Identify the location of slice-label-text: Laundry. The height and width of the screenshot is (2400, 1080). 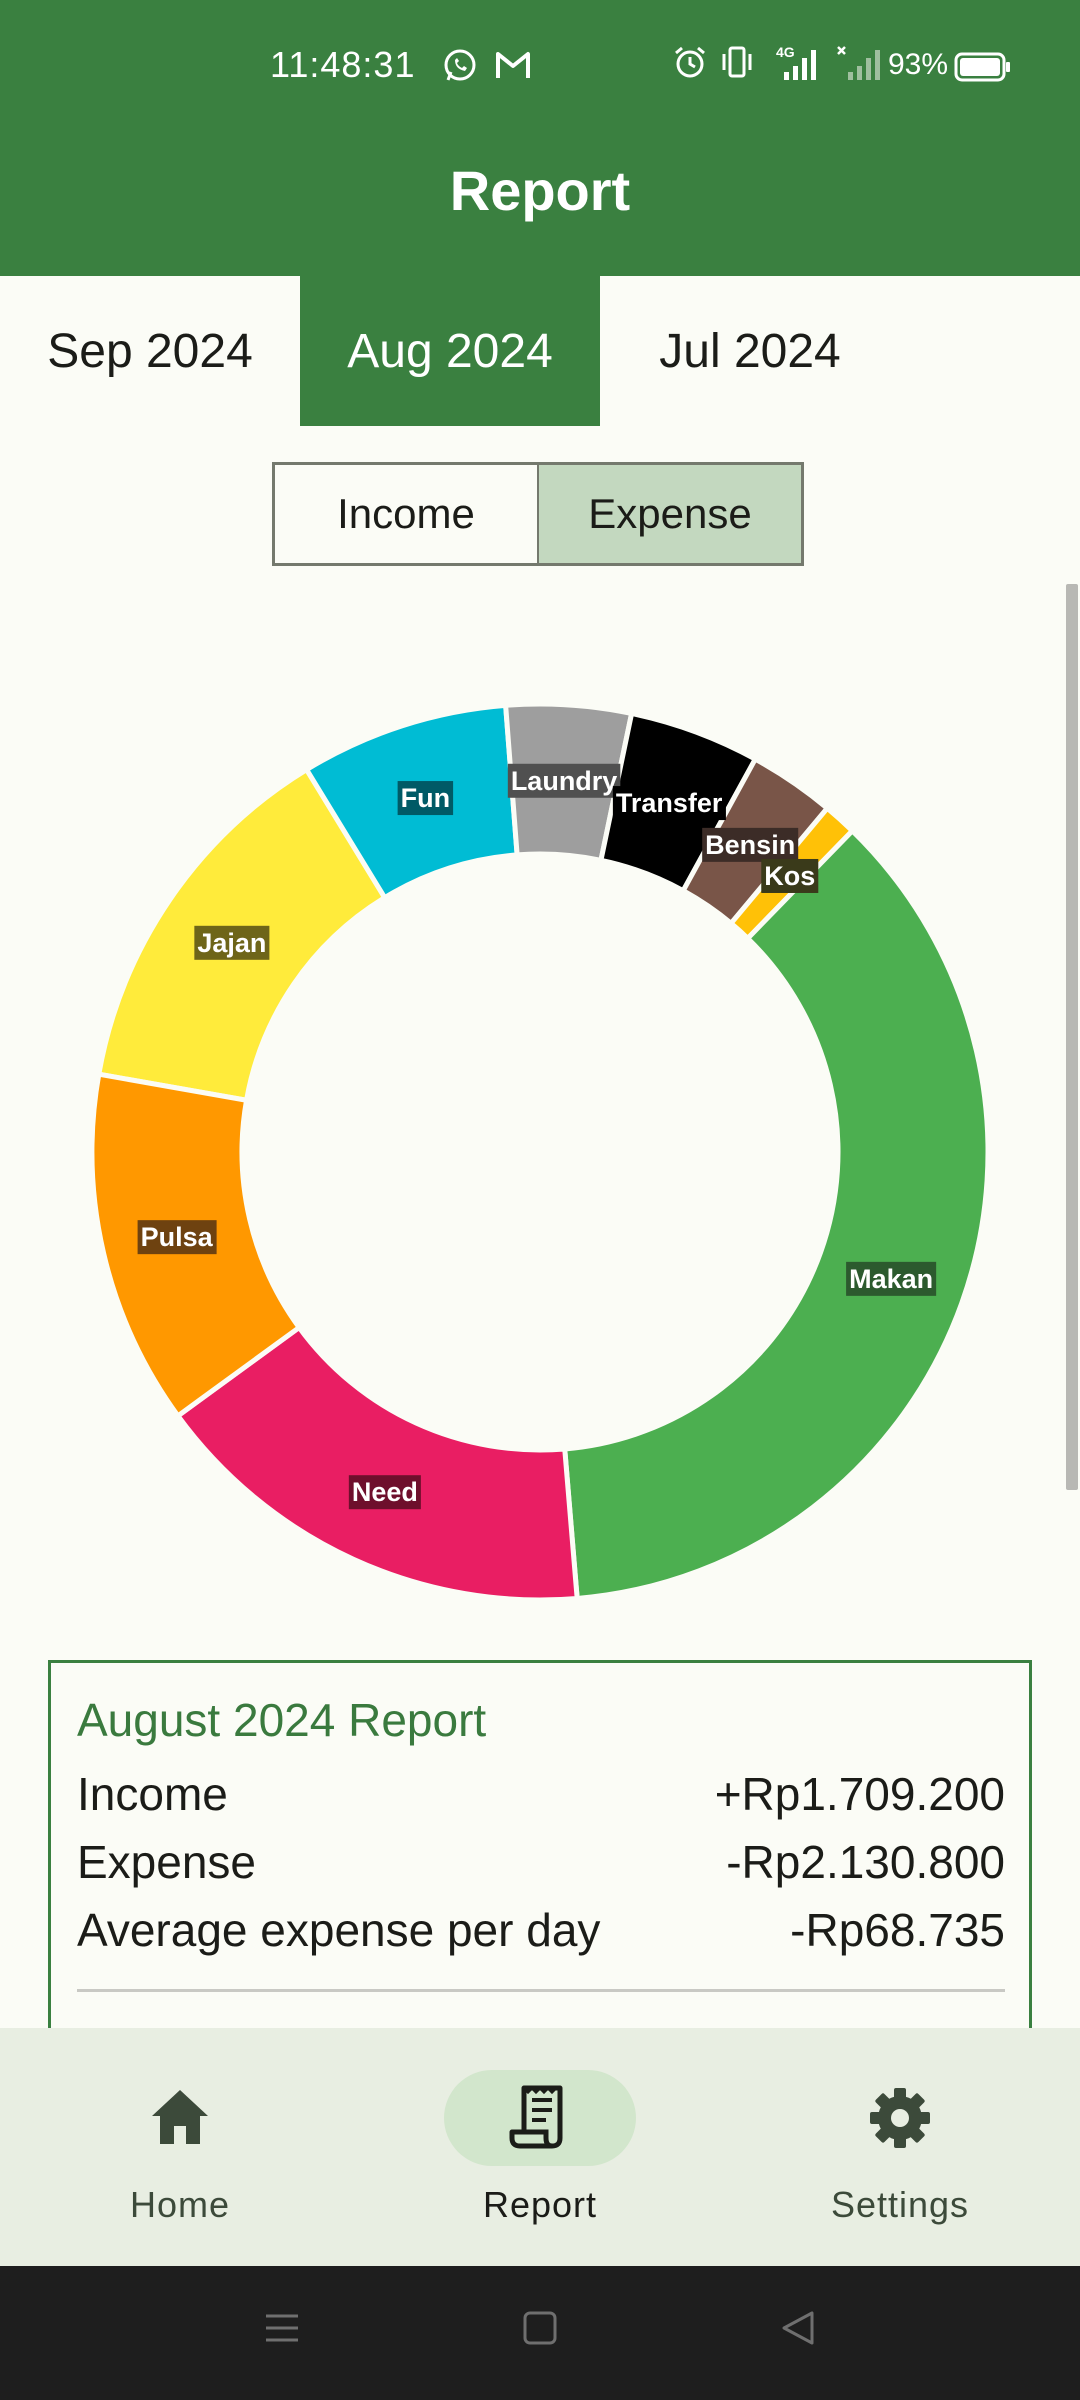
(564, 781).